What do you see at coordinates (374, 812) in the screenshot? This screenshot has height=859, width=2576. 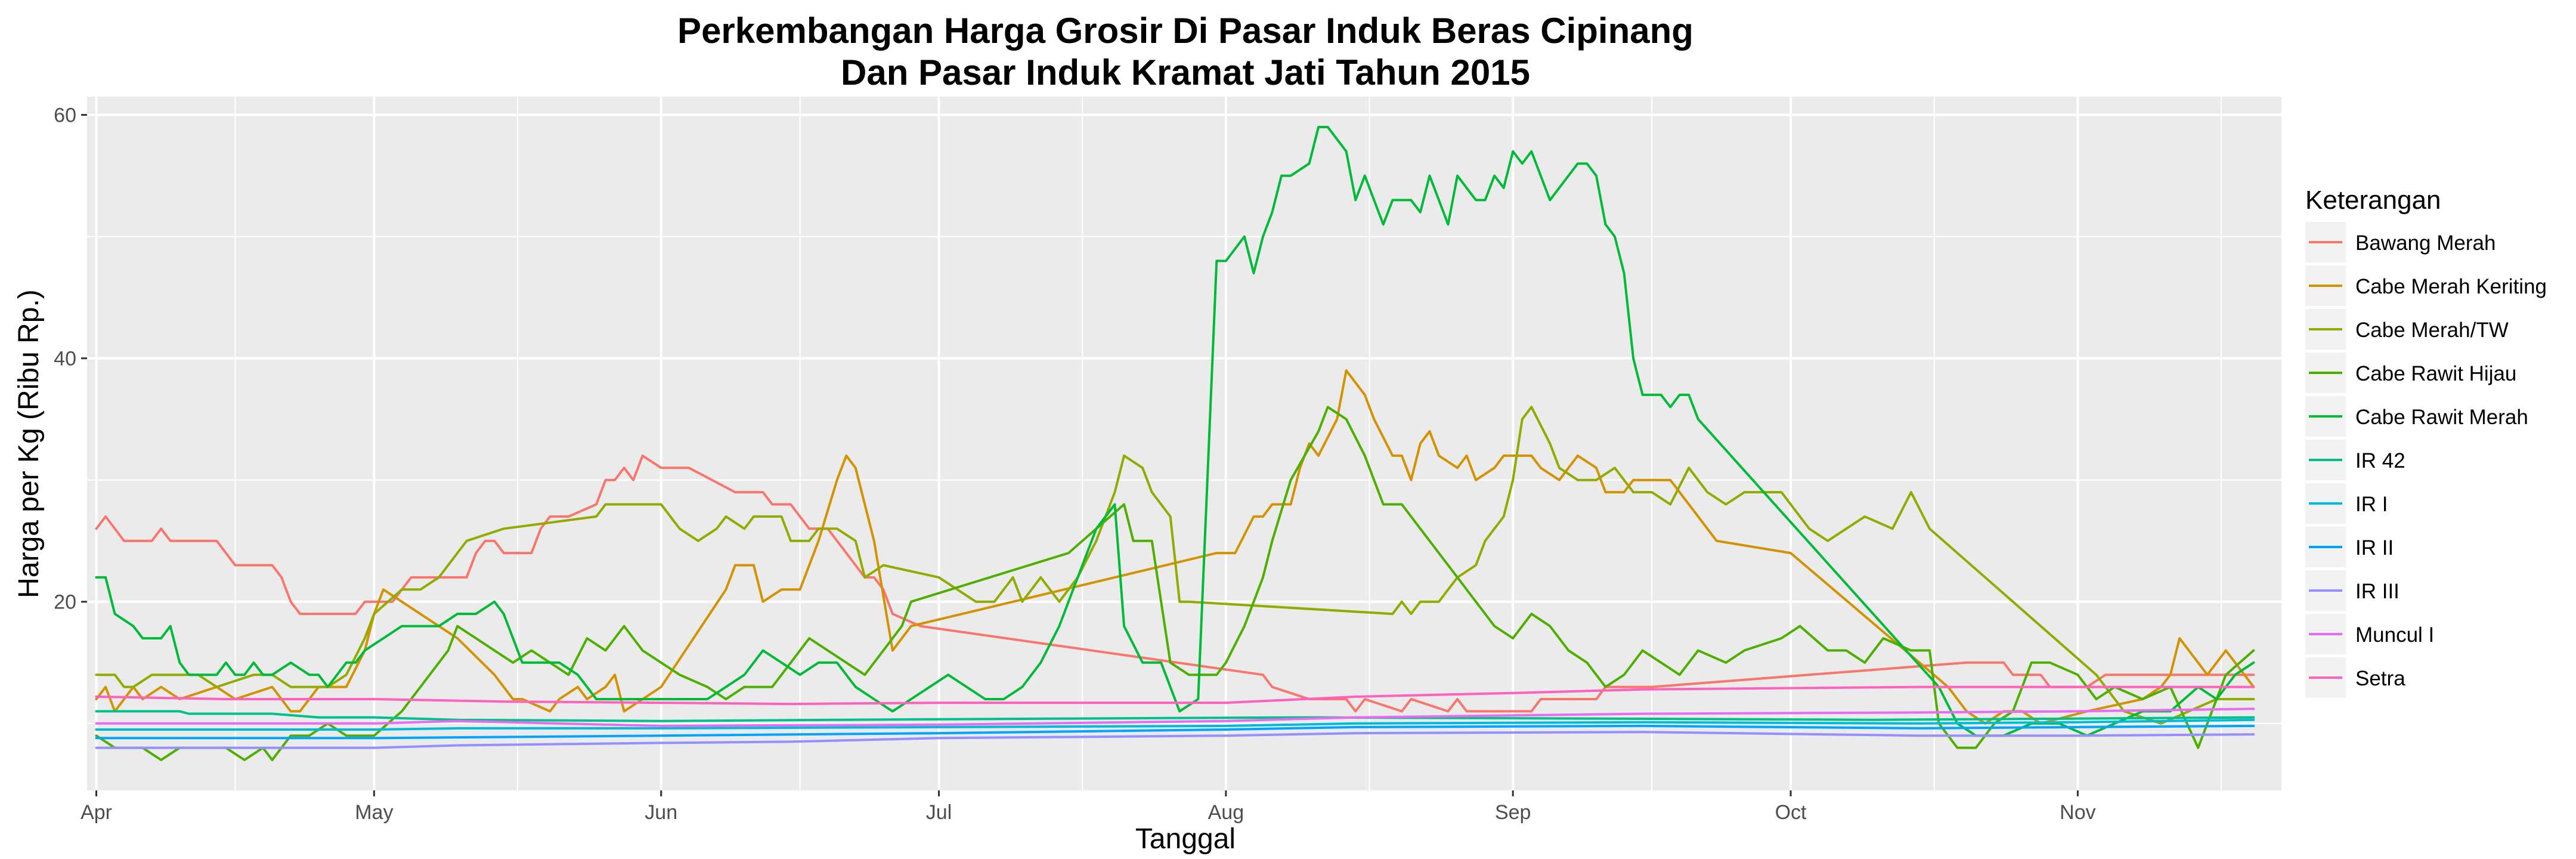 I see `x-tick-label: May` at bounding box center [374, 812].